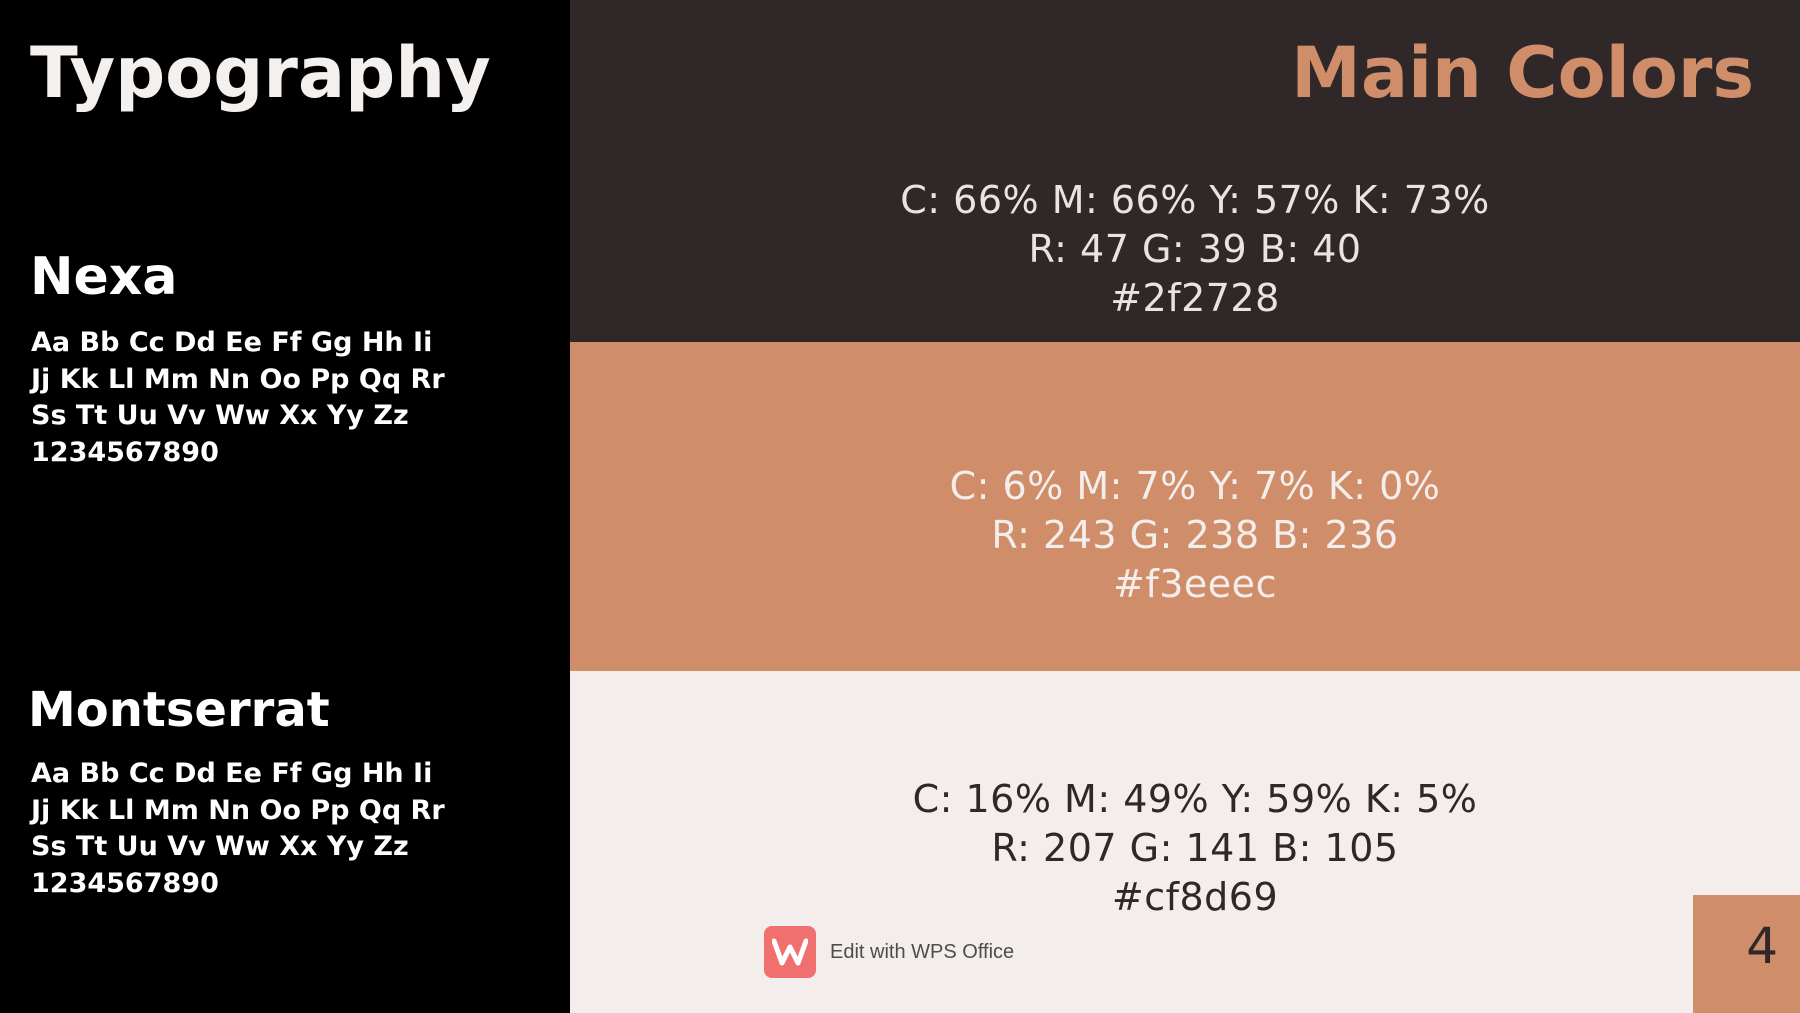  I want to click on typography-title: Typography, so click(260, 73).